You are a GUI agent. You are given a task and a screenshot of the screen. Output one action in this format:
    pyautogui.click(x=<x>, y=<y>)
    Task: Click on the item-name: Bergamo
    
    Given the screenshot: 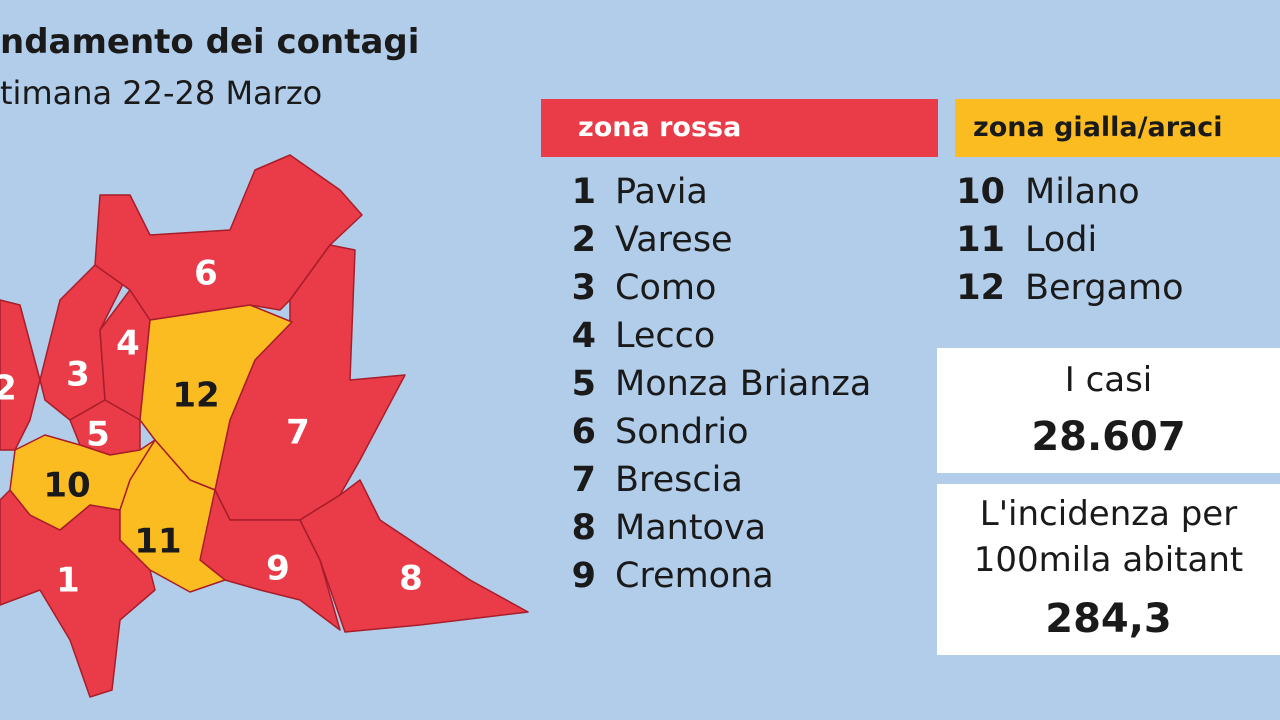 What is the action you would take?
    pyautogui.click(x=1104, y=288)
    